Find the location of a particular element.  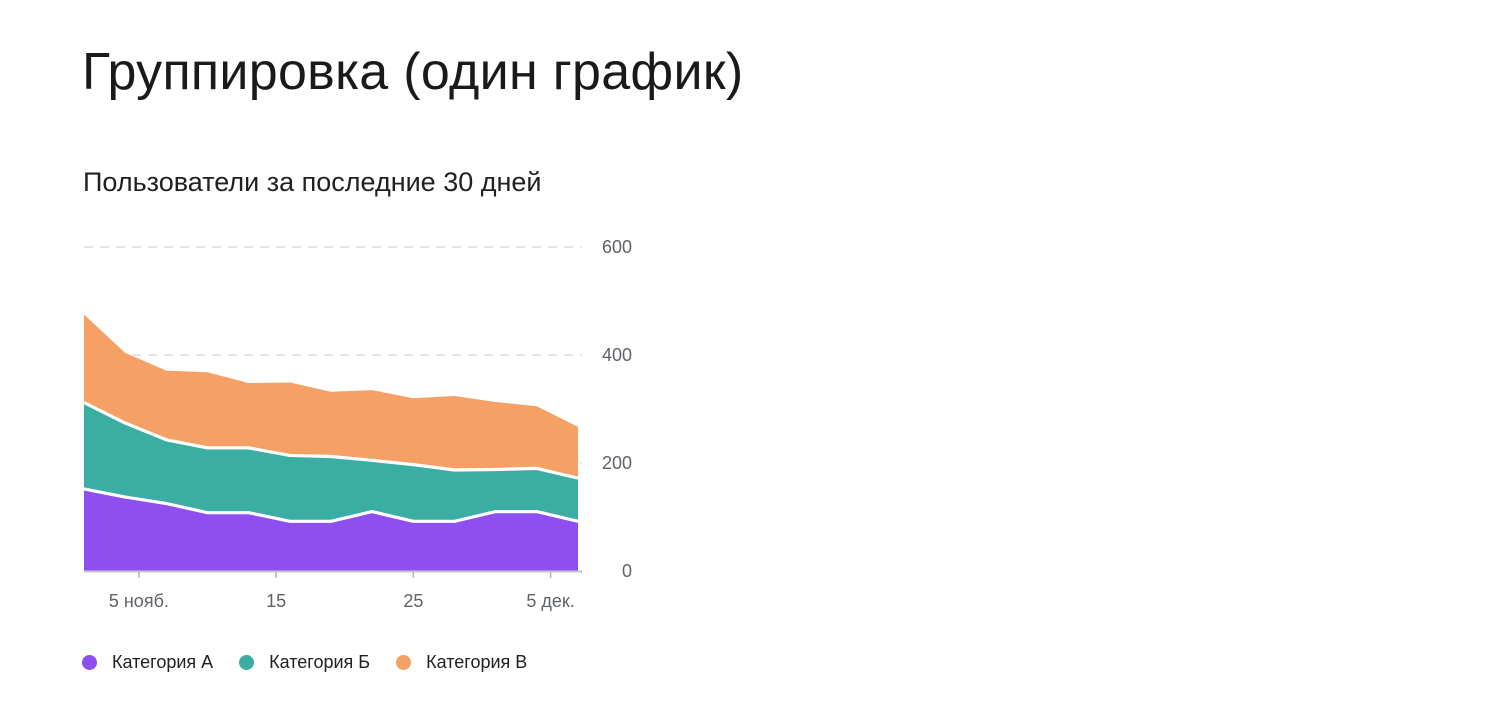

chart-legend: Категория А Категория Б Категория В is located at coordinates (304, 662).